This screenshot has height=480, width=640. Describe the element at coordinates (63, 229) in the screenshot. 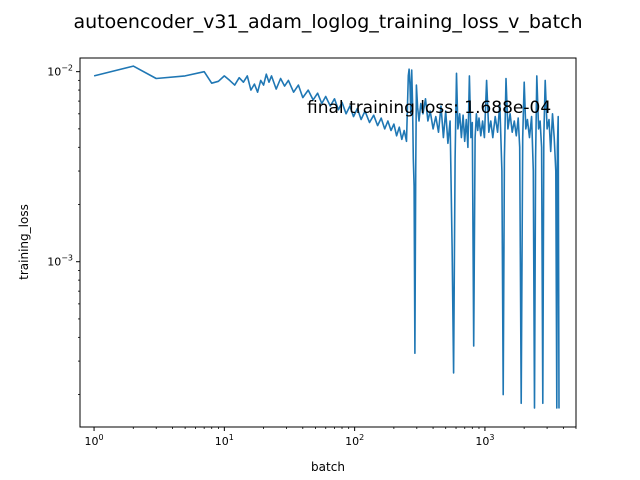

I see `y-axis-ticks: 10⁻³ 10⁻²` at that location.